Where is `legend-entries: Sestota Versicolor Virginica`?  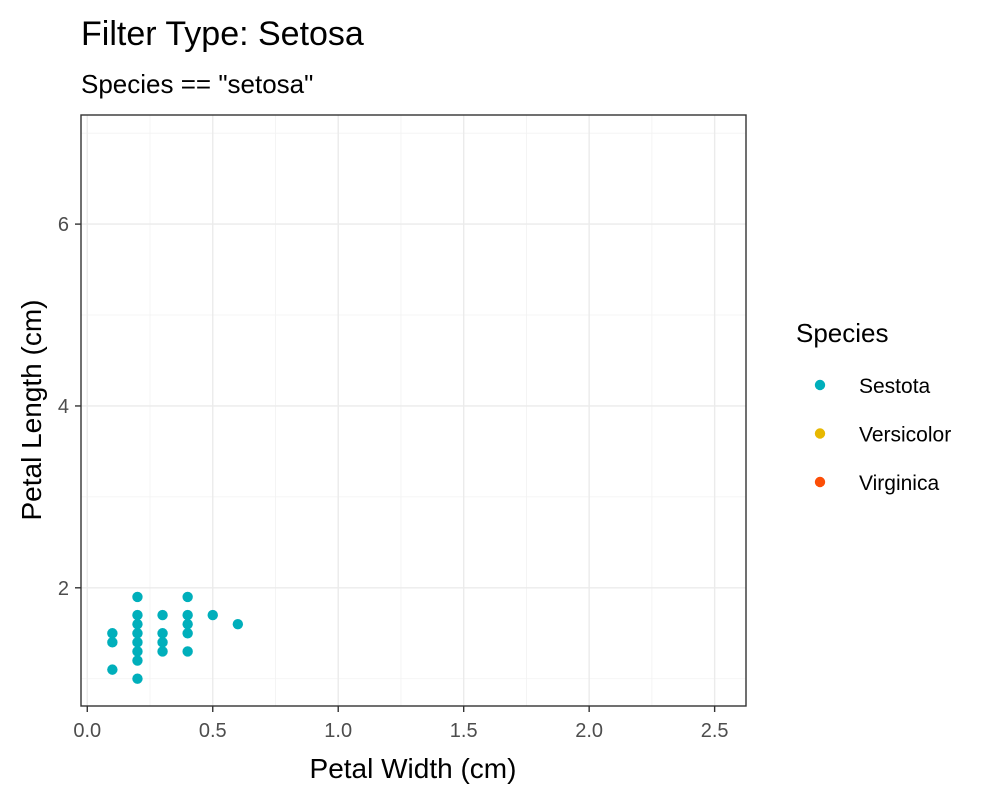 legend-entries: Sestota Versicolor Virginica is located at coordinates (882, 435).